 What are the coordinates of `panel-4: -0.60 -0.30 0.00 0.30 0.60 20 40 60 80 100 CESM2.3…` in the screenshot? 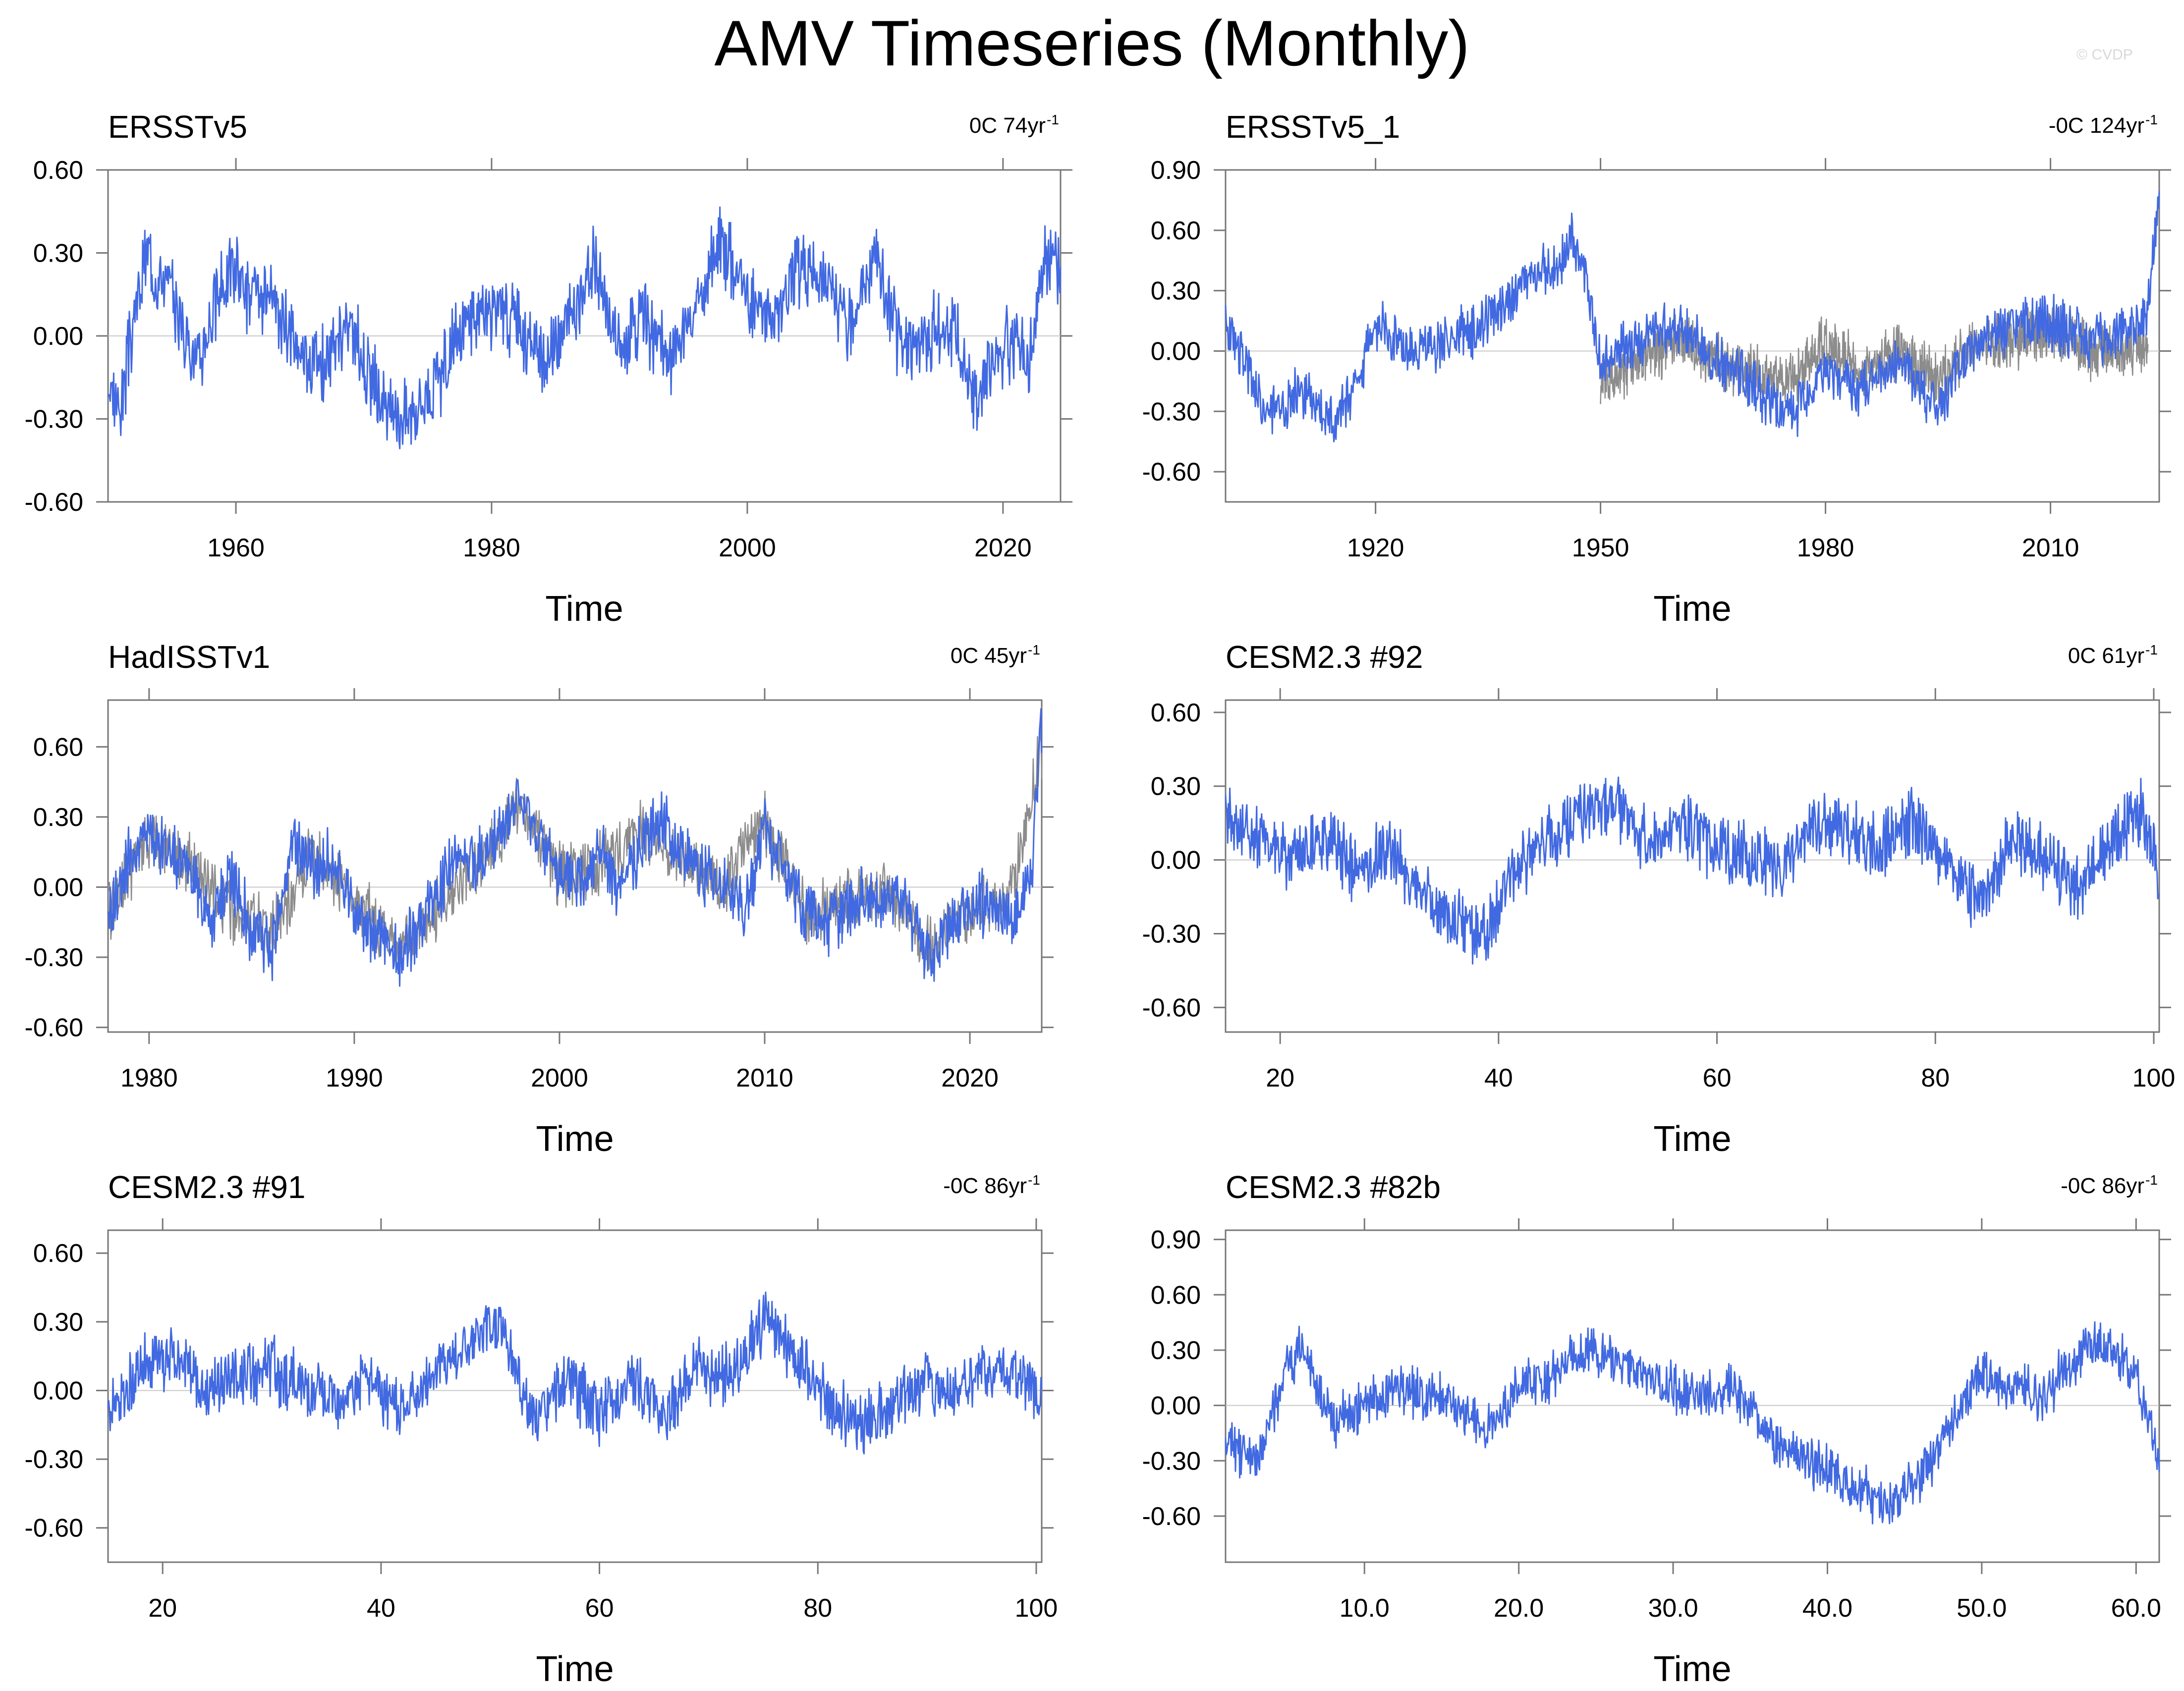 It's located at (1658, 899).